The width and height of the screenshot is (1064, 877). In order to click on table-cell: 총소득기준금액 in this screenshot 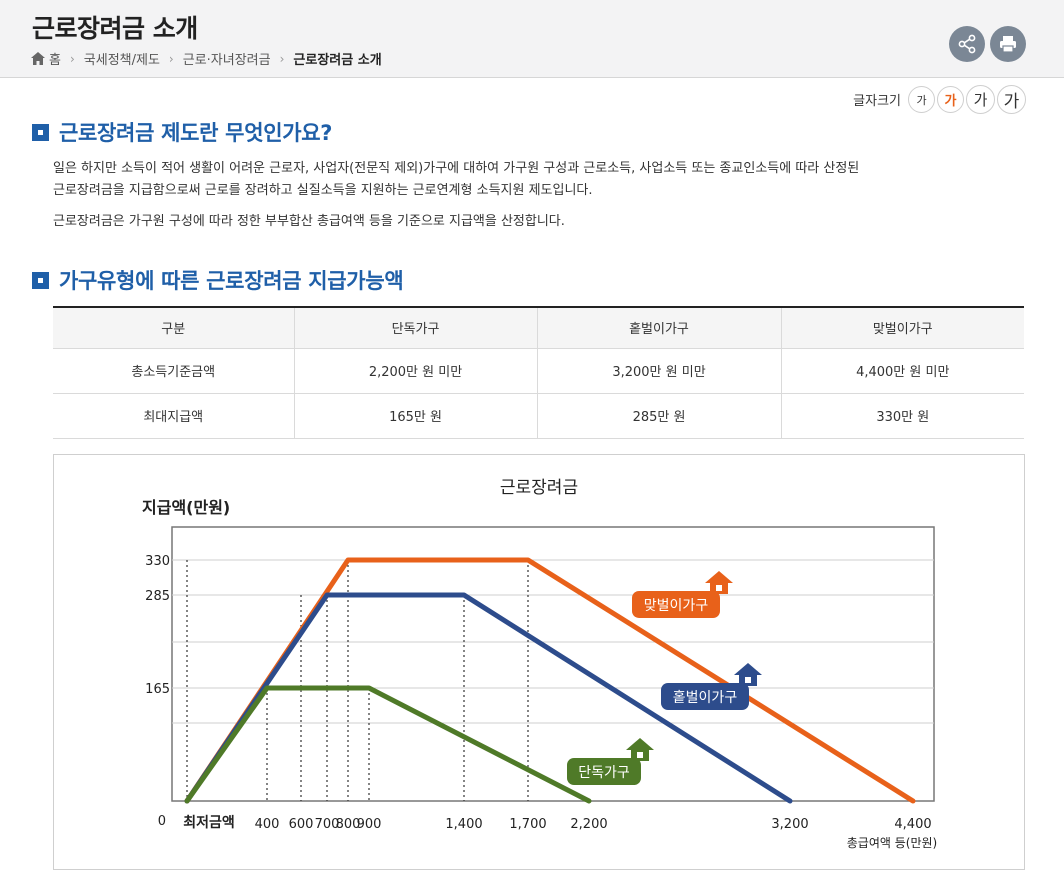, I will do `click(173, 371)`.